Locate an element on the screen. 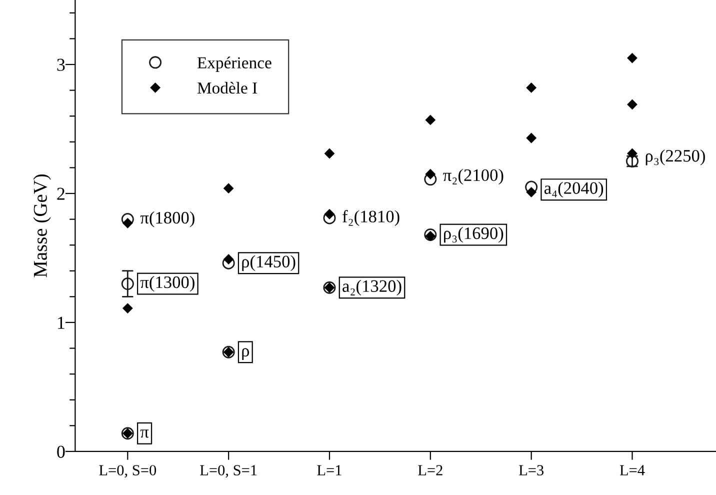 This screenshot has height=495, width=716. annotation: π₂(2100) is located at coordinates (473, 176).